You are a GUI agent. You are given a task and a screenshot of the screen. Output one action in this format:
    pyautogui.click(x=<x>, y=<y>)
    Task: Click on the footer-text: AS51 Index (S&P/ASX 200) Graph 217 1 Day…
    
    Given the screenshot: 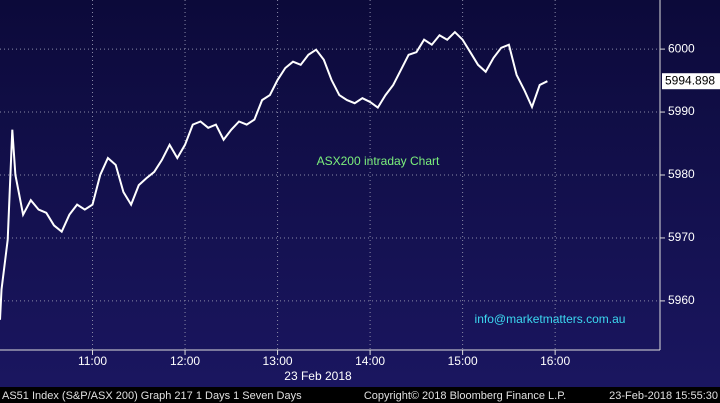 What is the action you would take?
    pyautogui.click(x=152, y=396)
    